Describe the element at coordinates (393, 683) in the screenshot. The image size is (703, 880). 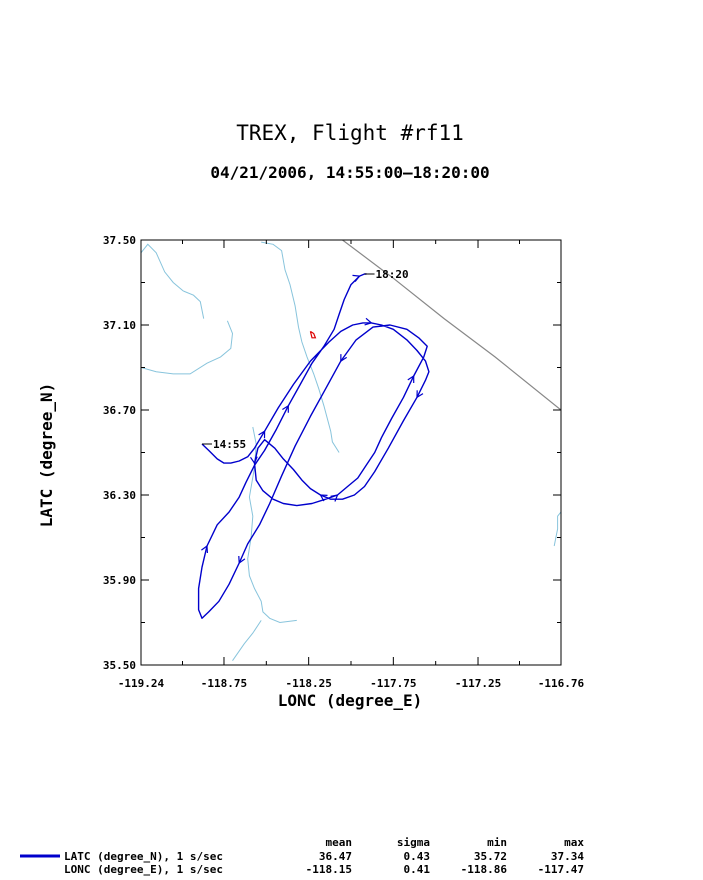
I see `x-tick-label-3: -117.75` at that location.